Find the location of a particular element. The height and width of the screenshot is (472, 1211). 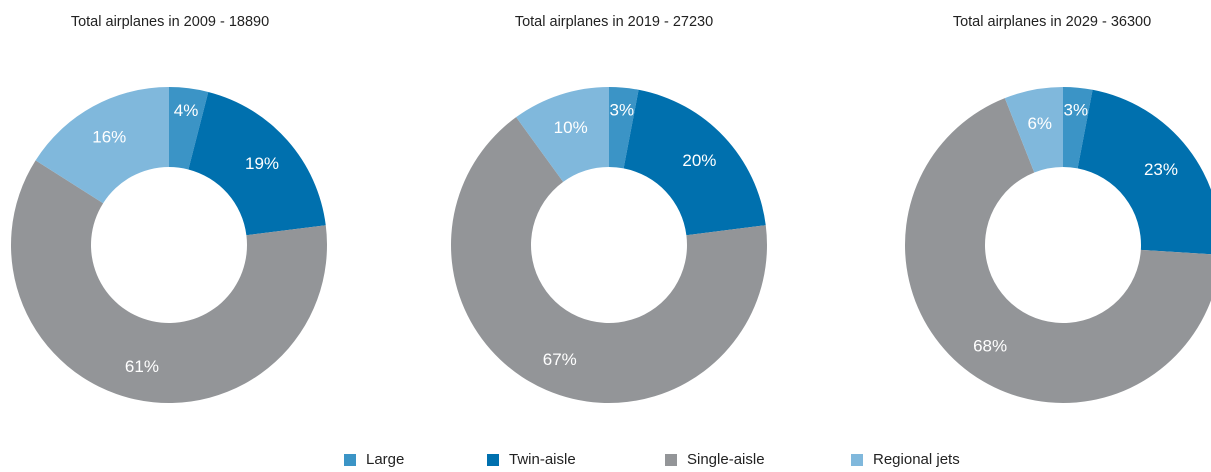

chart-title-2029: Total airplanes in 2029 - 36300 is located at coordinates (1052, 22).